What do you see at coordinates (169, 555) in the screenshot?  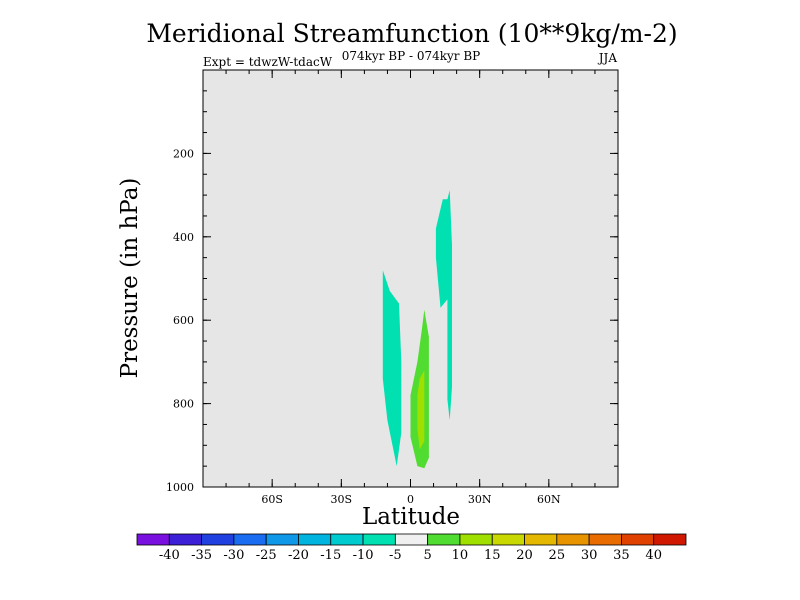 I see `colorbar-label: -40` at bounding box center [169, 555].